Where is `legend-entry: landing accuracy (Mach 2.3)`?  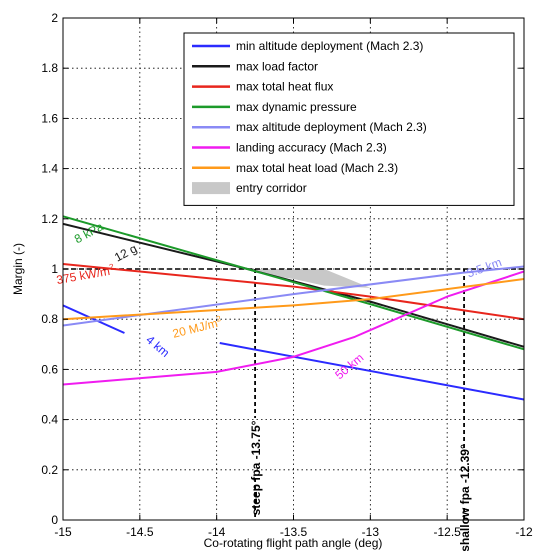
legend-entry: landing accuracy (Mach 2.3) is located at coordinates (311, 148).